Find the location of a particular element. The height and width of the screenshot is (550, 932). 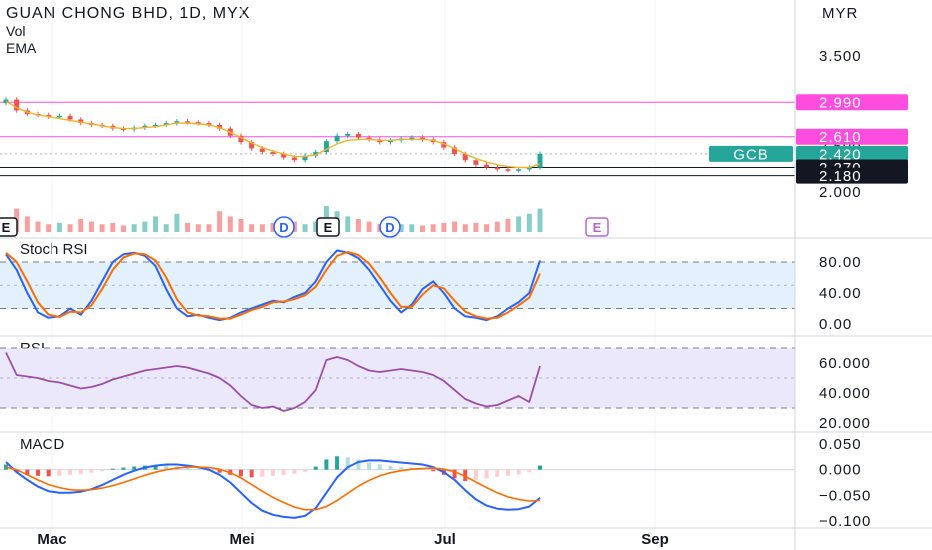

price-tag-label: 2.990 is located at coordinates (840, 103).